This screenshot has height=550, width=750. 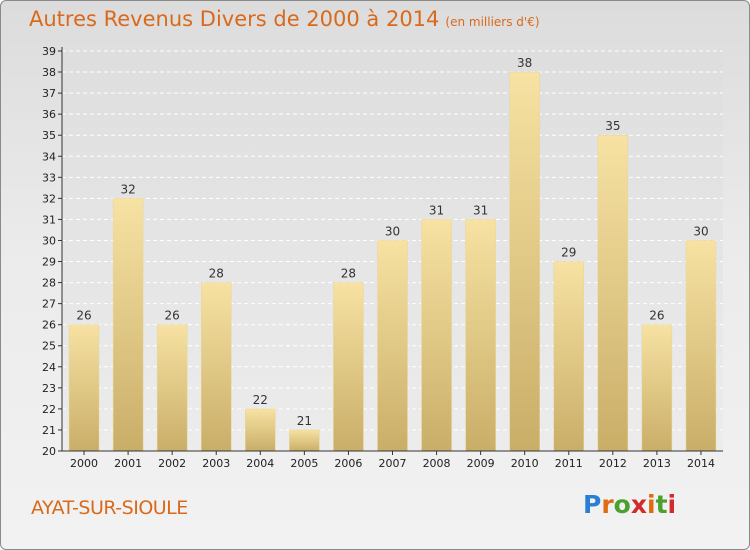 What do you see at coordinates (661, 504) in the screenshot?
I see `logo-letter: t` at bounding box center [661, 504].